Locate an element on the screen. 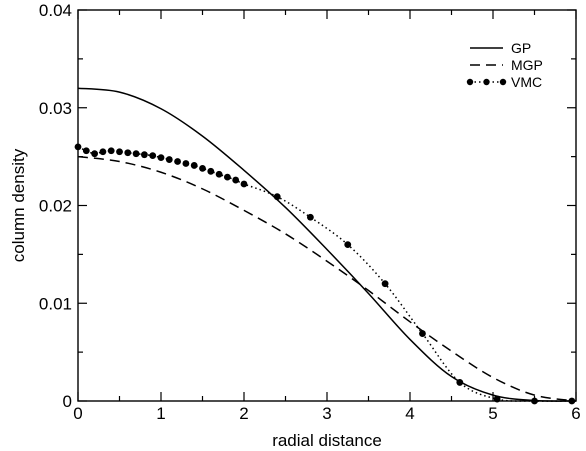 Image resolution: width=586 pixels, height=451 pixels. x-tick-label: 2 is located at coordinates (243, 413).